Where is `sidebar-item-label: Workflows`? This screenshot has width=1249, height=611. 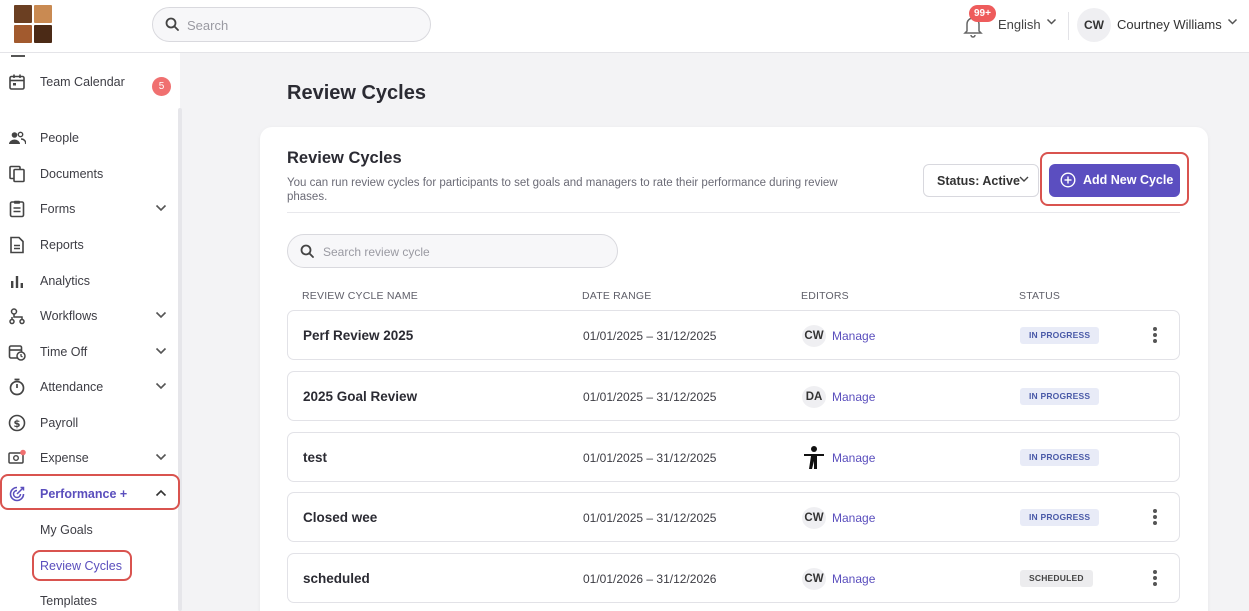 sidebar-item-label: Workflows is located at coordinates (69, 316).